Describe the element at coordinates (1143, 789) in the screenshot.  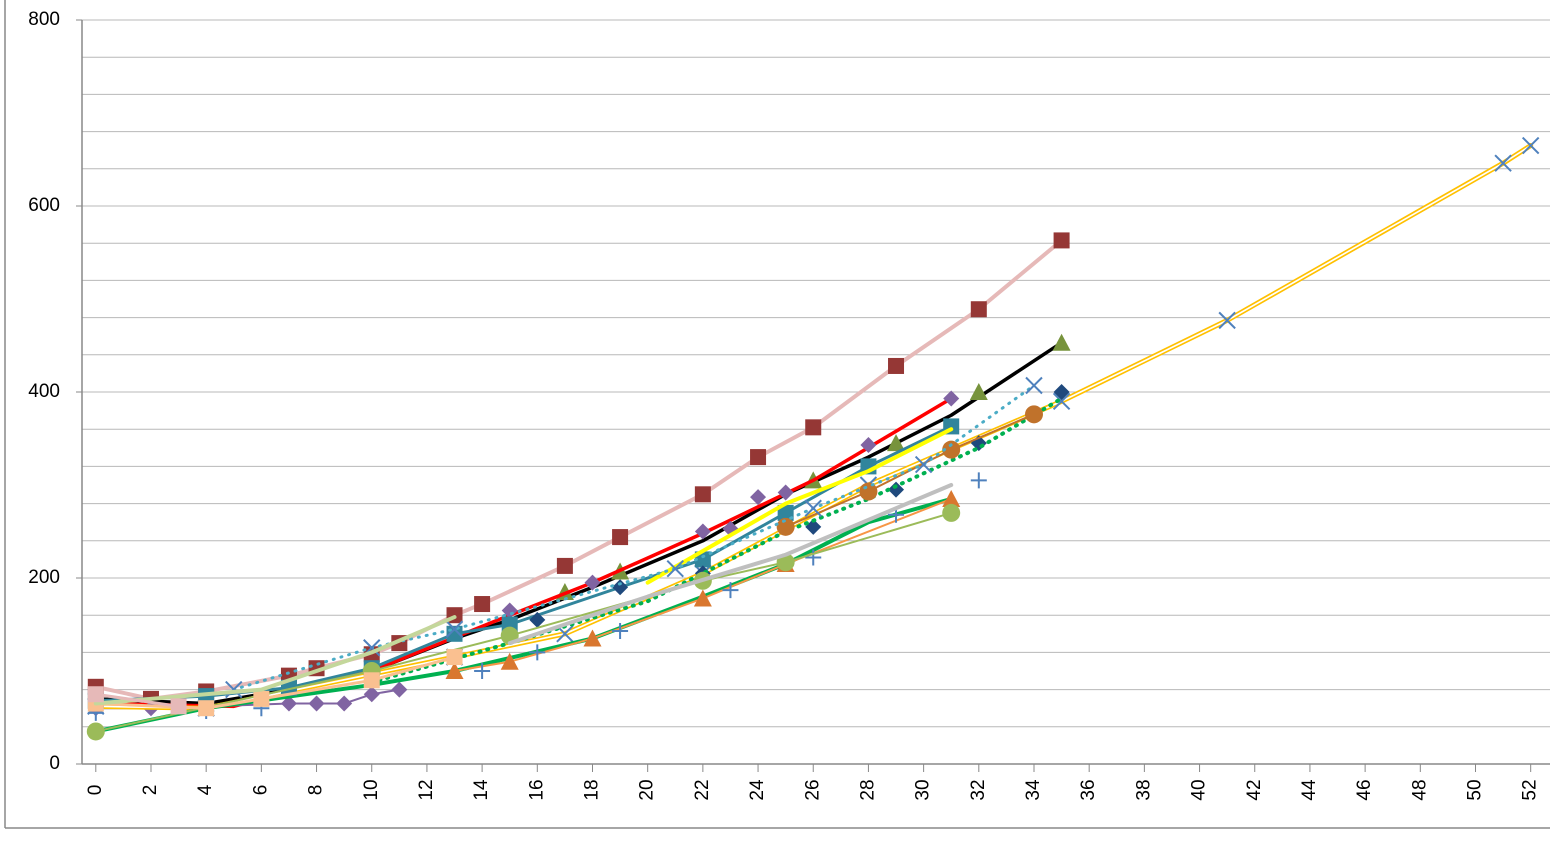
I see `x-tick-label: 38` at that location.